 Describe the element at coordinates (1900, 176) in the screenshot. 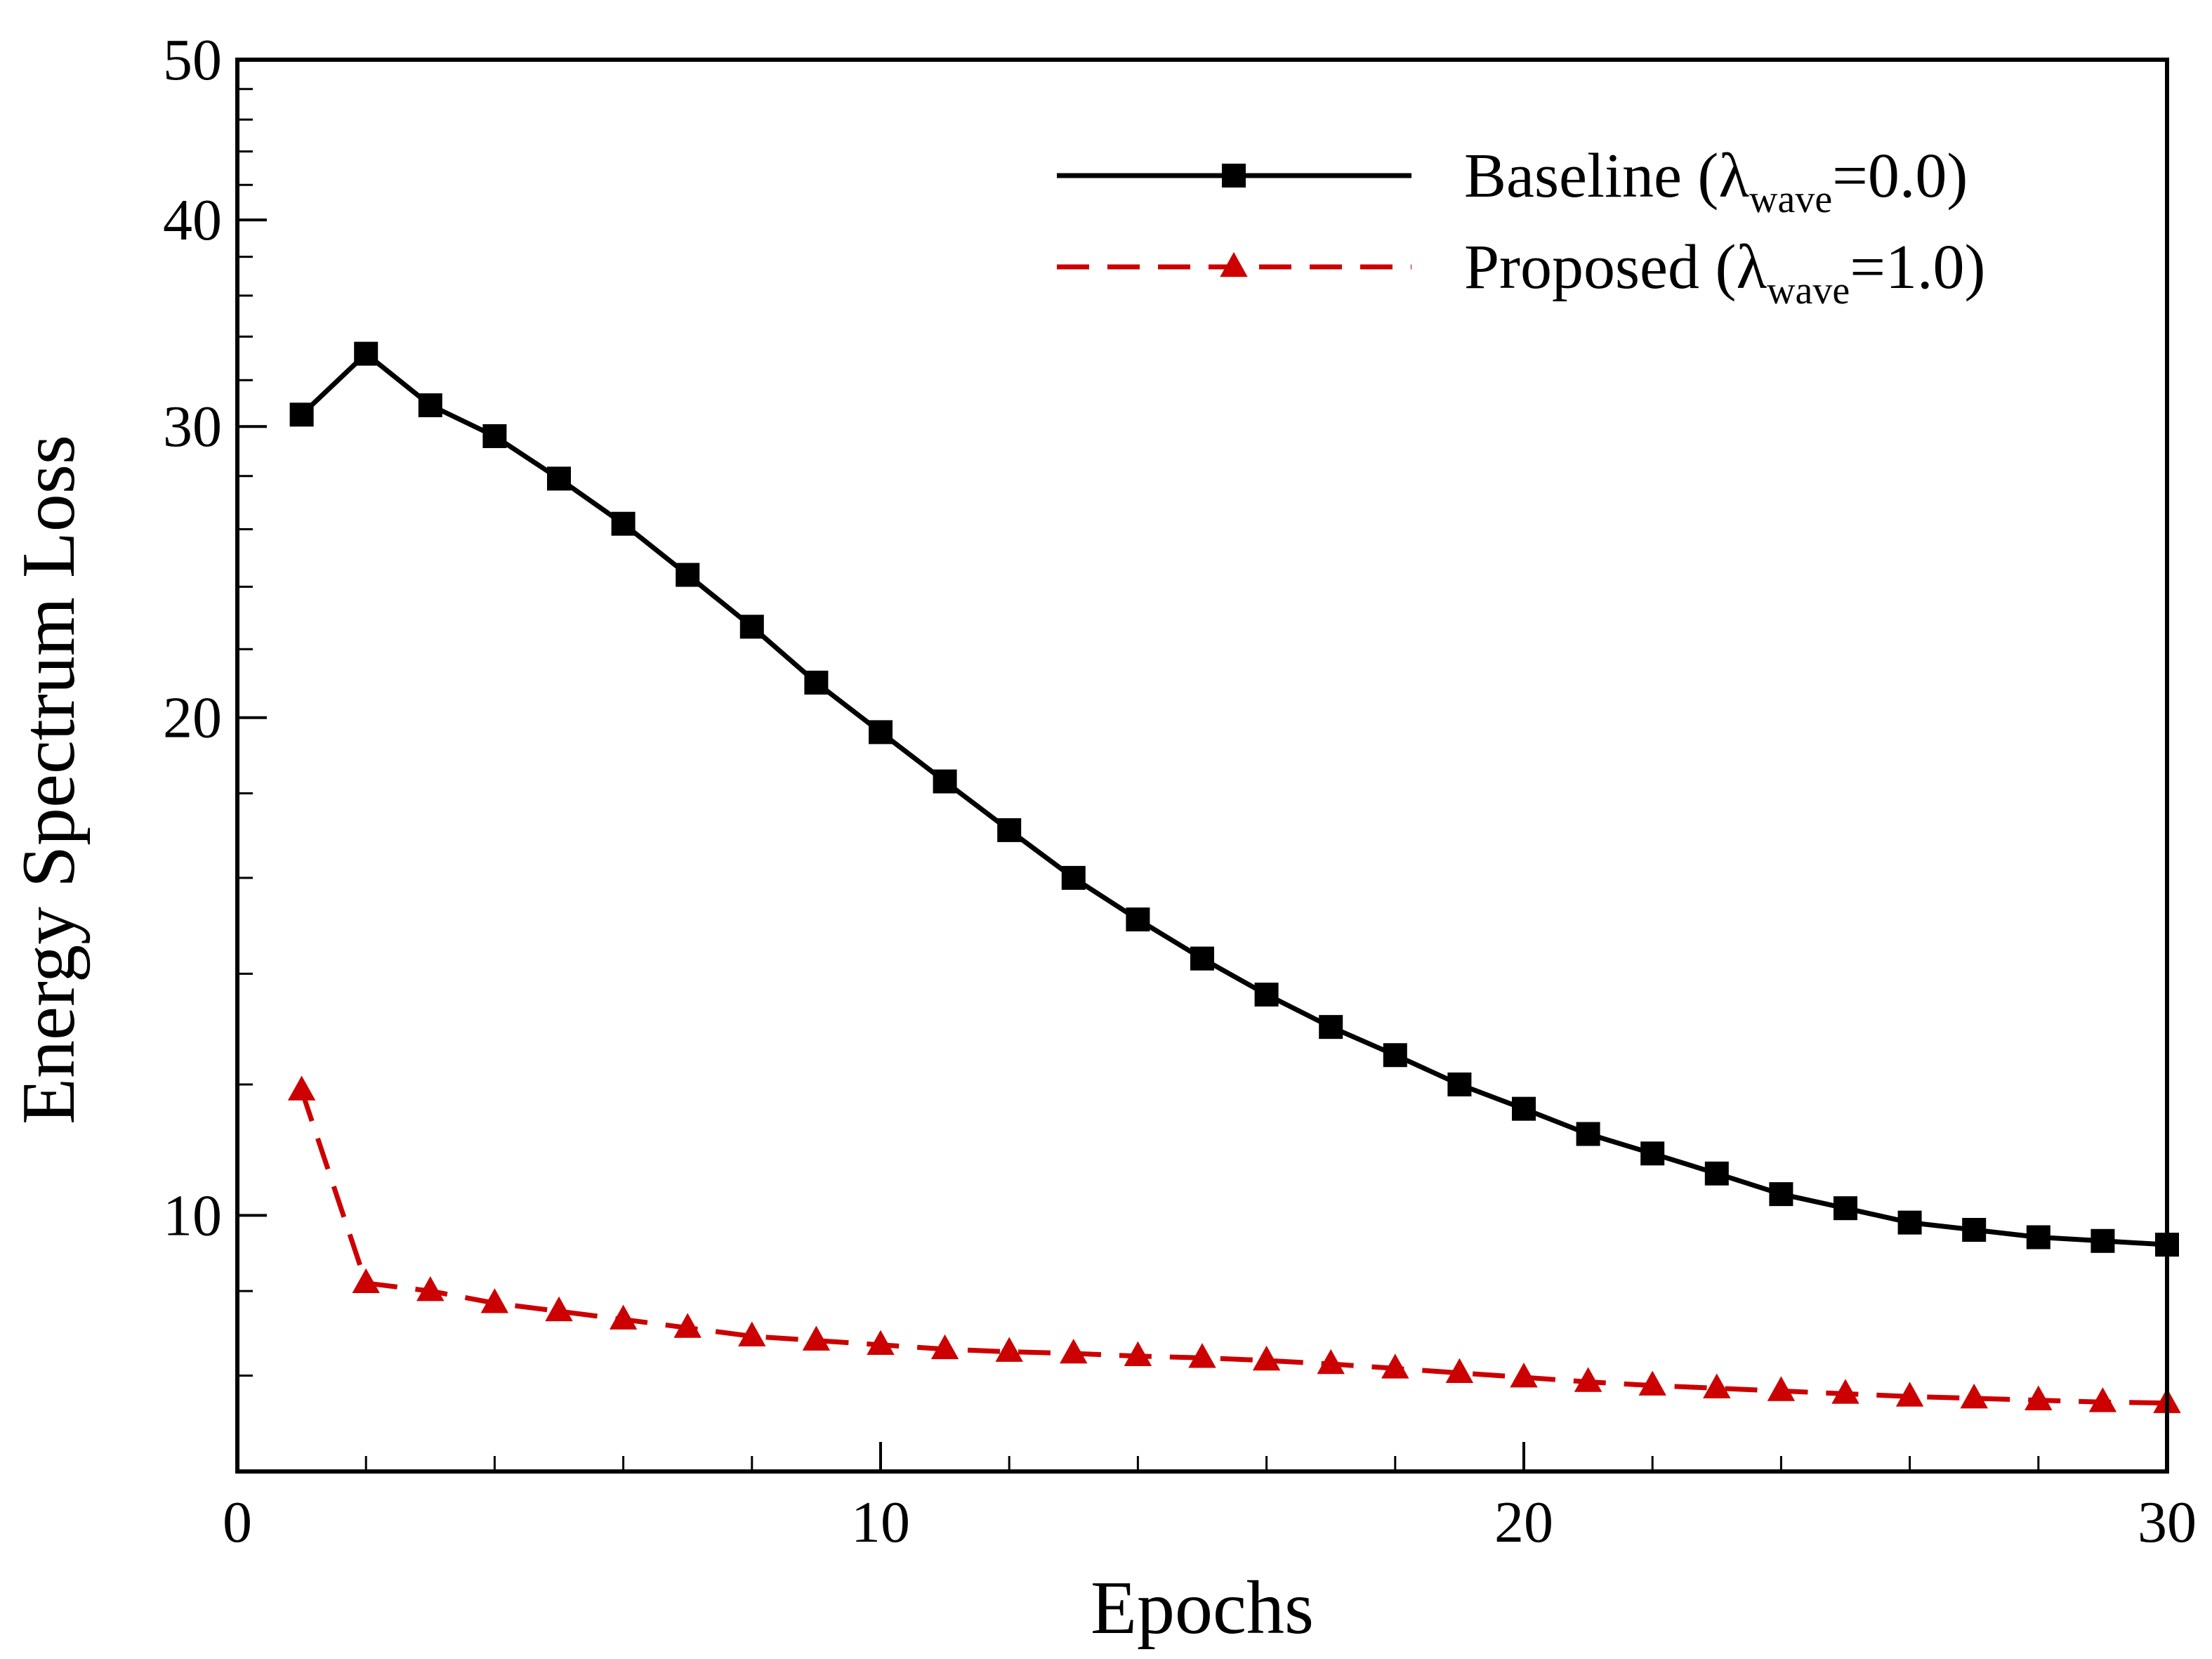

I see `legend-label-tail: =0.0)` at that location.